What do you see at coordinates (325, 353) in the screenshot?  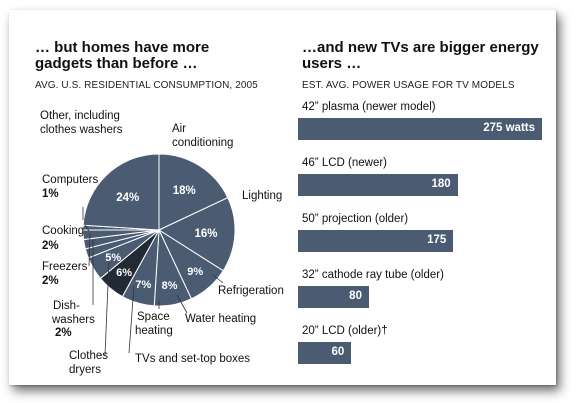 I see `bar: 60` at bounding box center [325, 353].